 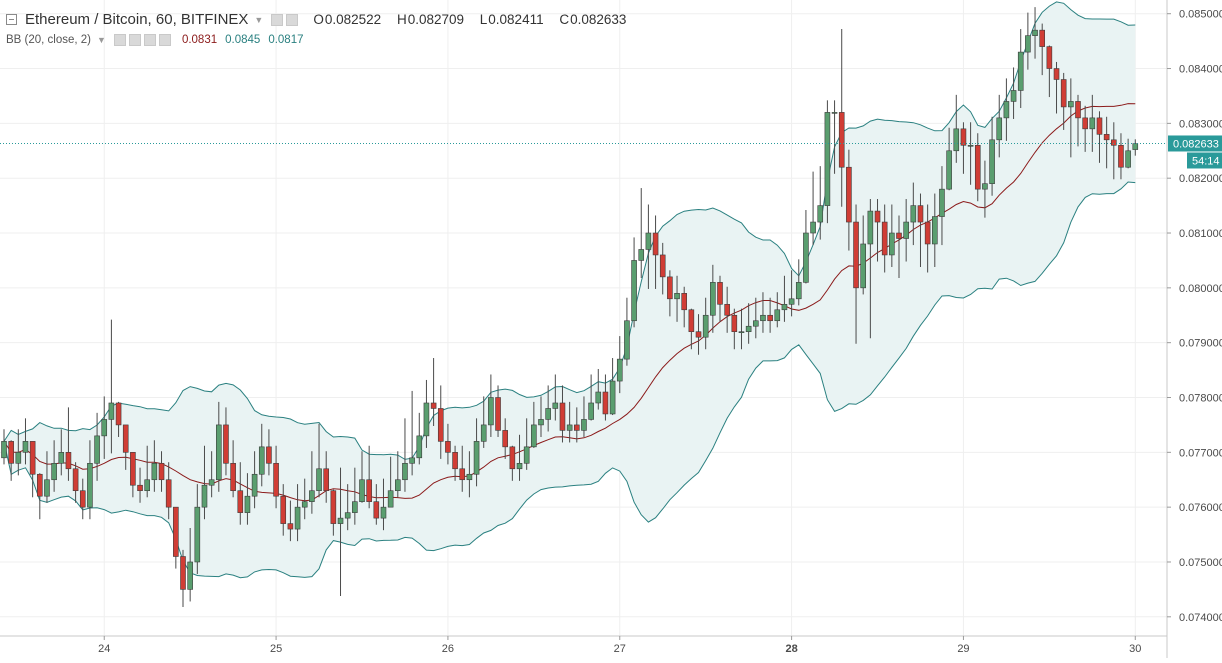 What do you see at coordinates (49, 40) in the screenshot?
I see `indicator-name: BB (20, close, 2)` at bounding box center [49, 40].